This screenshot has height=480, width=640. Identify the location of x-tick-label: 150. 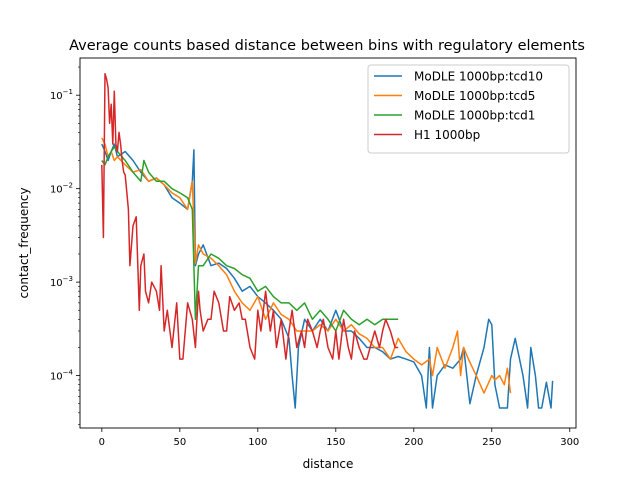
(335, 442).